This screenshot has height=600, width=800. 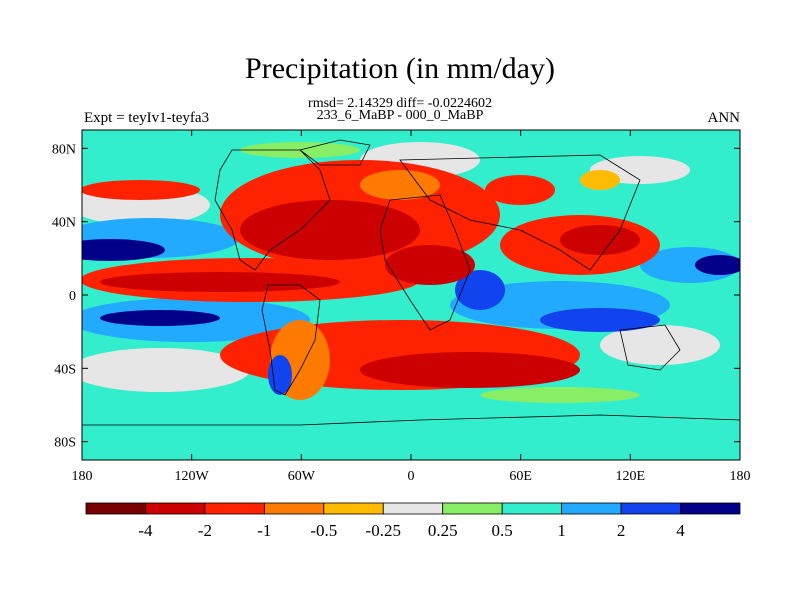 What do you see at coordinates (383, 530) in the screenshot?
I see `colorbar-label: -0.25` at bounding box center [383, 530].